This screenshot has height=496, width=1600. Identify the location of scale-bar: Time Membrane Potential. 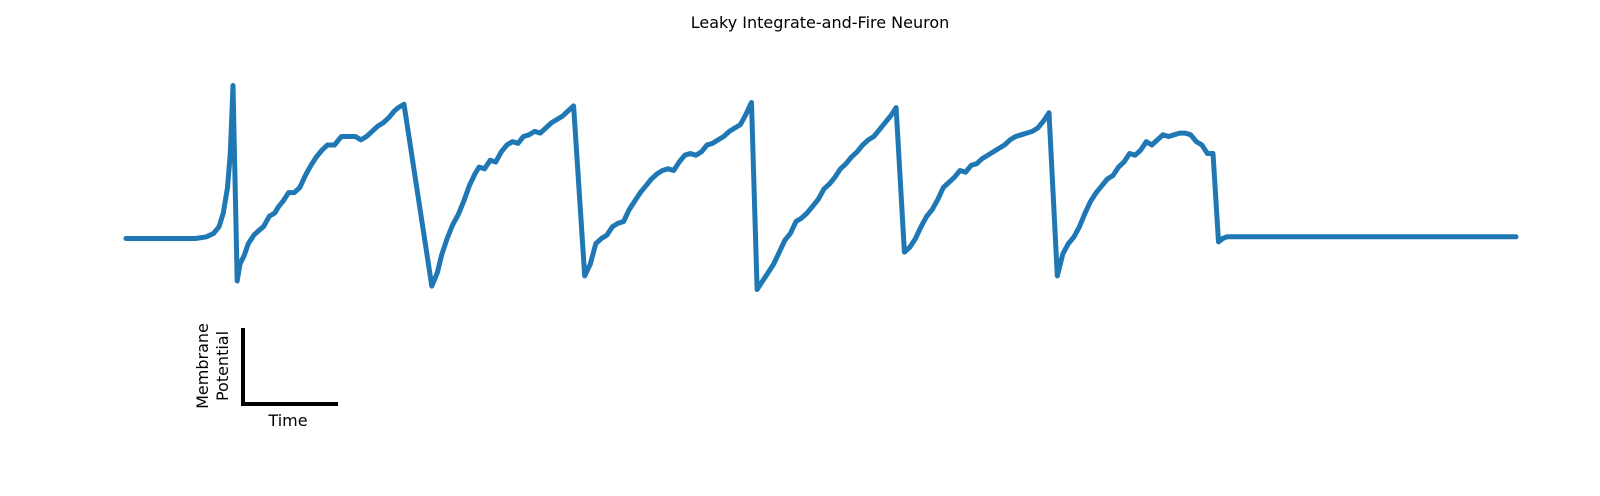
(265, 376).